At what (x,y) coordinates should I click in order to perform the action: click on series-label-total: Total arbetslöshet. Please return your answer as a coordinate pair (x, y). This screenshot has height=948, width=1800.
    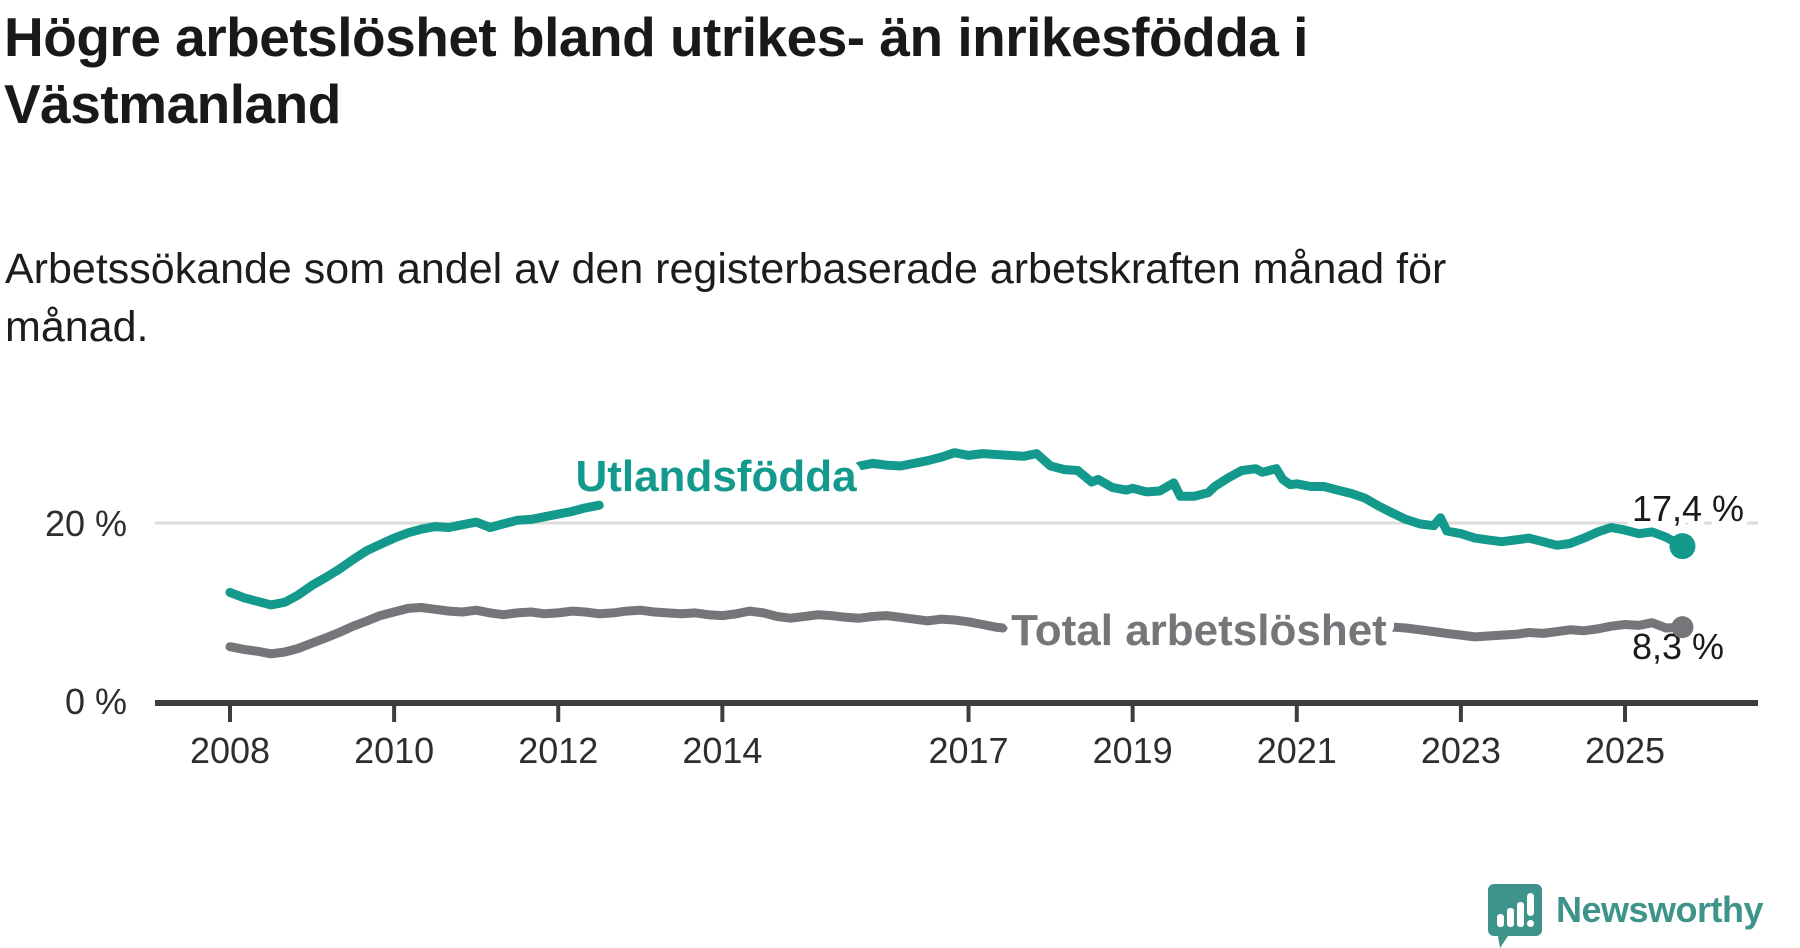
    Looking at the image, I should click on (1199, 630).